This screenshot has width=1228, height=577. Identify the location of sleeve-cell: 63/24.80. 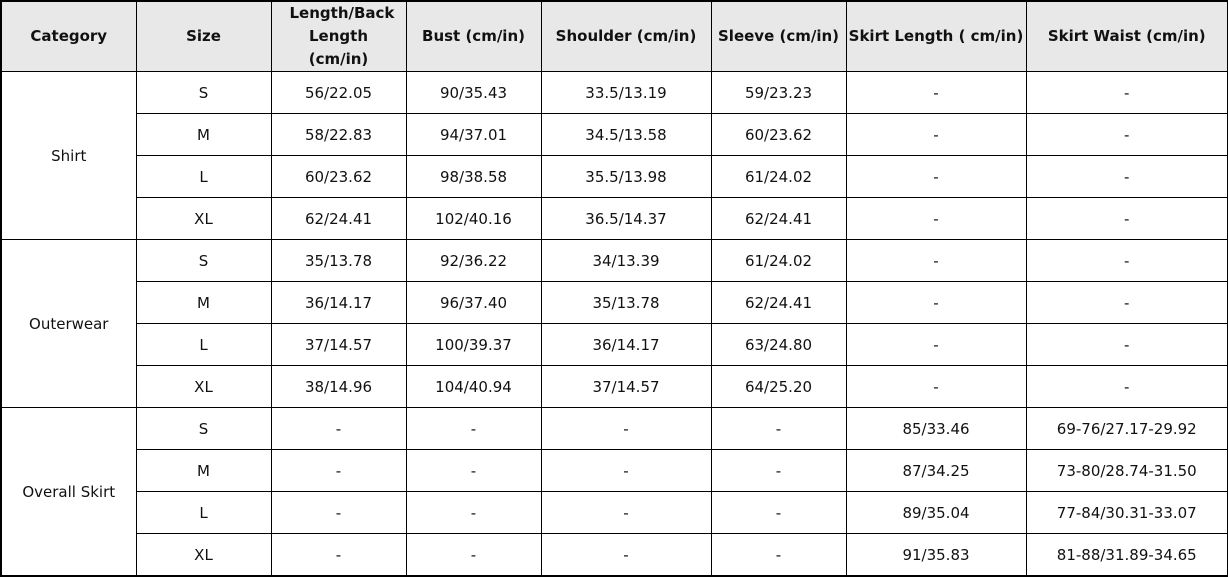
(778, 344).